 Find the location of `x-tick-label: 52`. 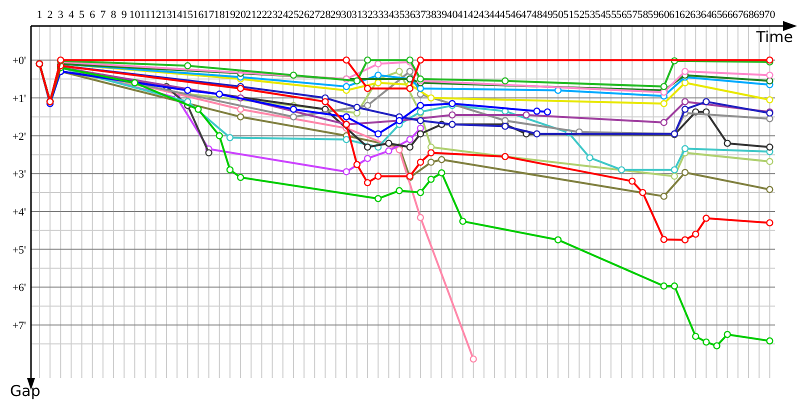

x-tick-label: 52 is located at coordinates (579, 15).